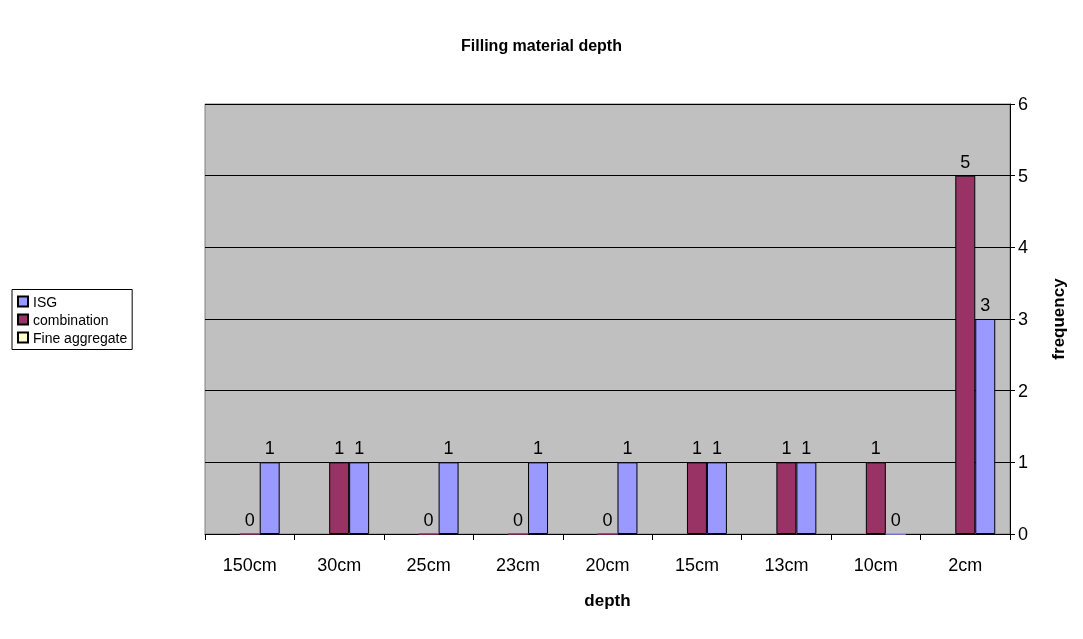 The width and height of the screenshot is (1083, 639). Describe the element at coordinates (875, 565) in the screenshot. I see `x-tick-label: 10cm` at that location.